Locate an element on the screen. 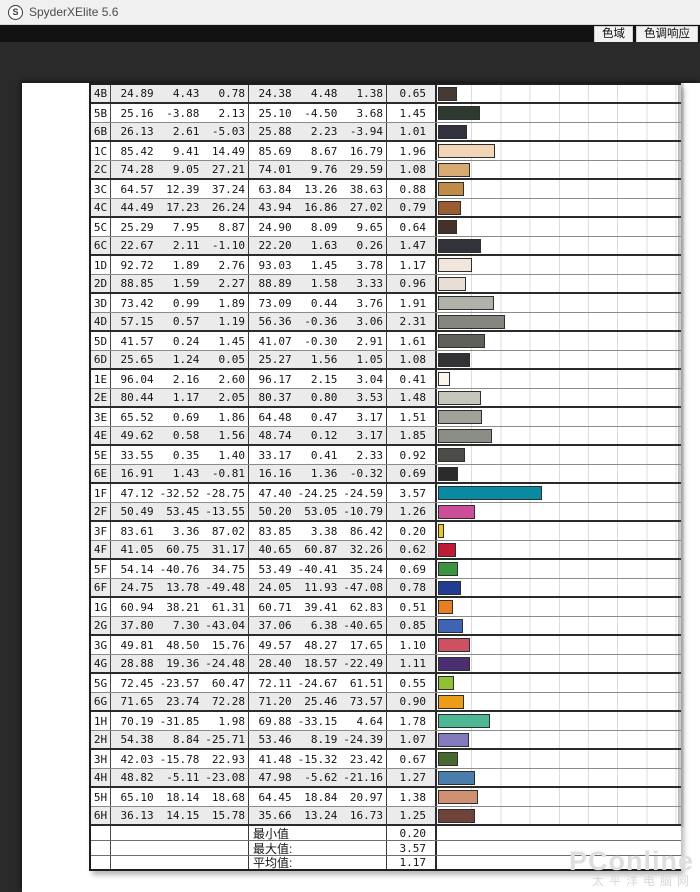 Image resolution: width=700 pixels, height=892 pixels. delta-e-value: 1.48 is located at coordinates (412, 397).